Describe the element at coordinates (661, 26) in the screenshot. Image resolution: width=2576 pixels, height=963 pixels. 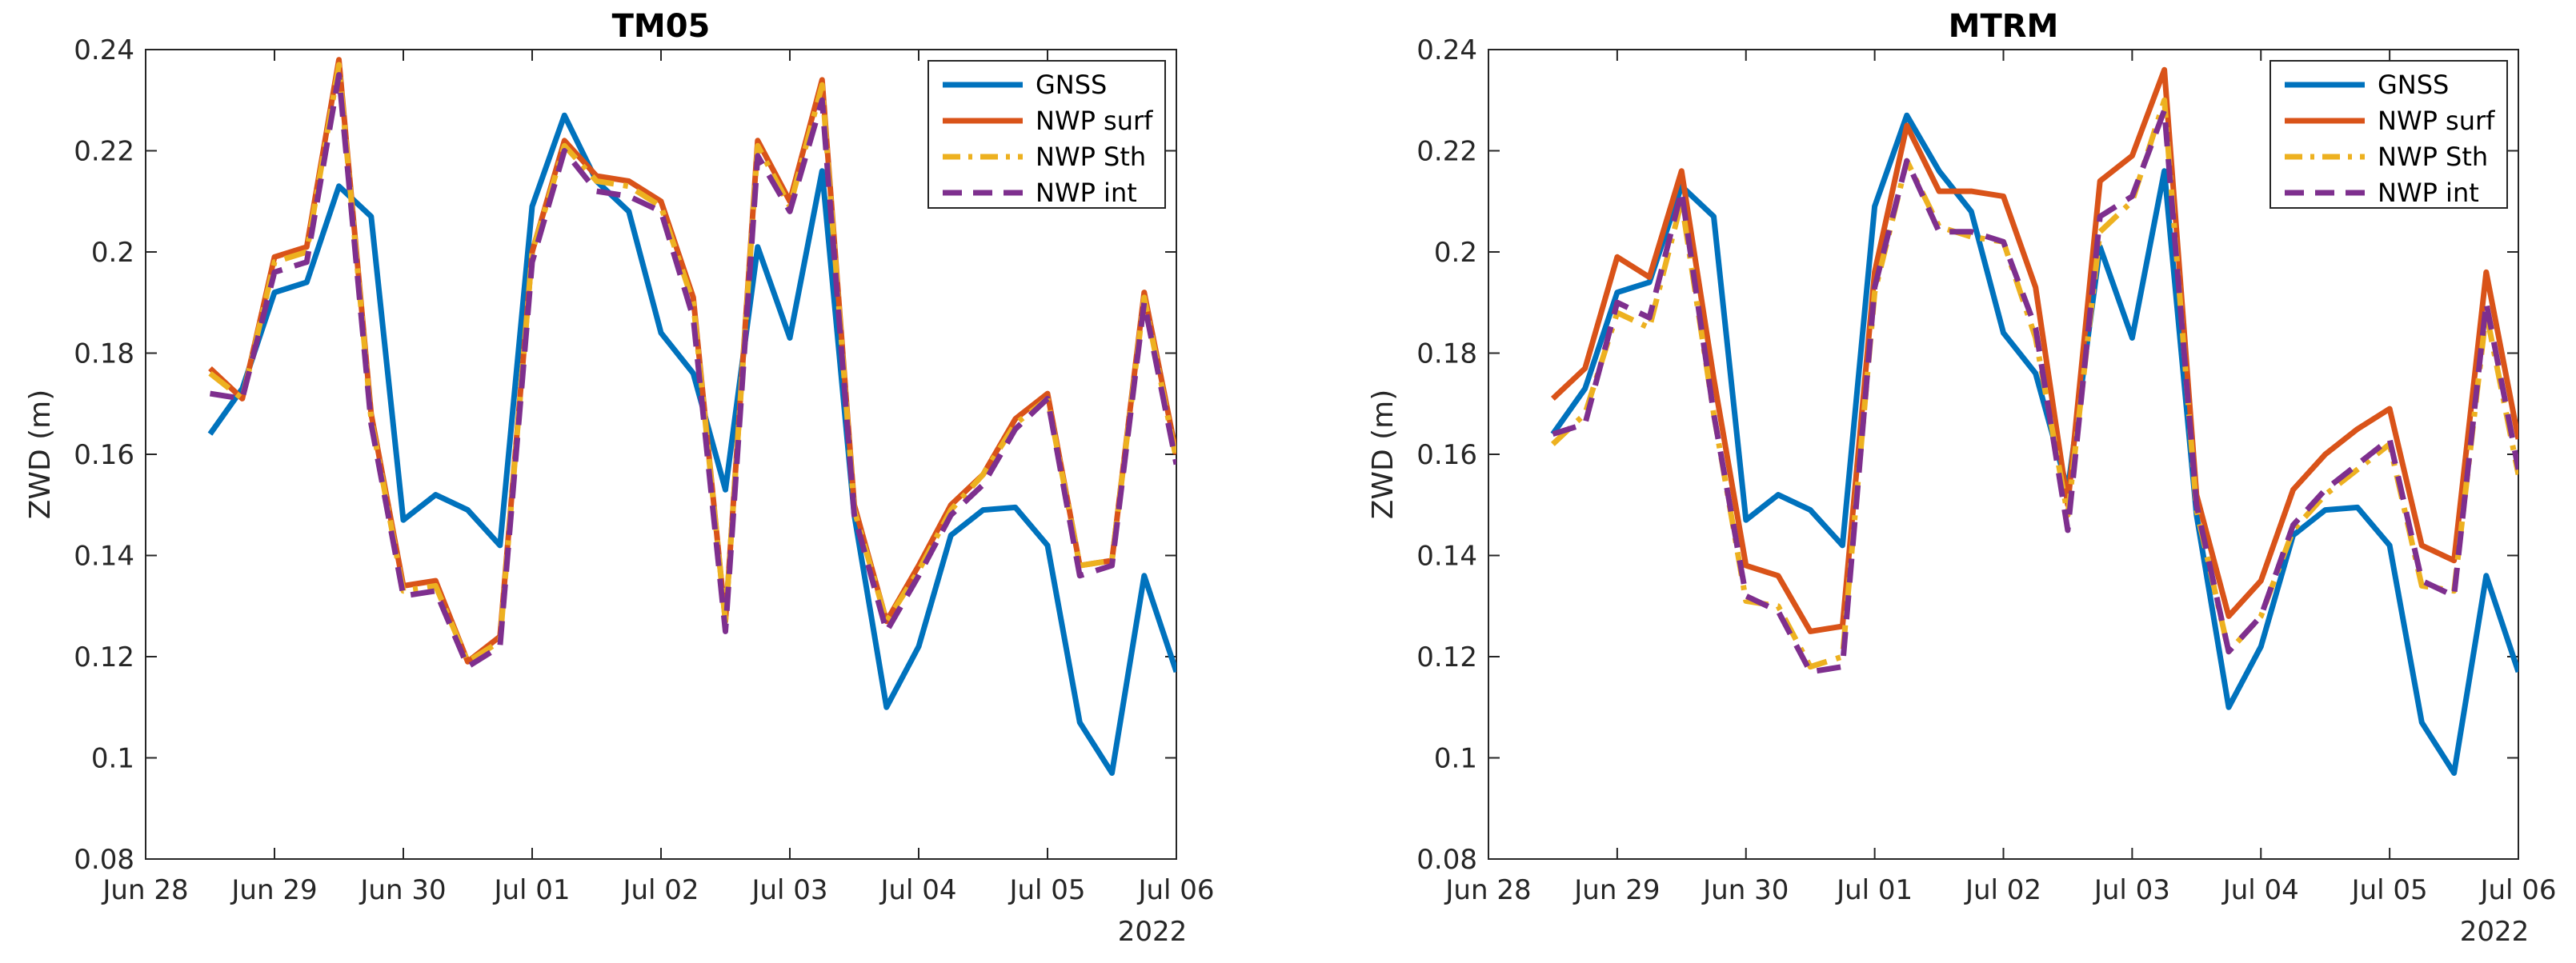
I see `chart-title: TM05` at that location.